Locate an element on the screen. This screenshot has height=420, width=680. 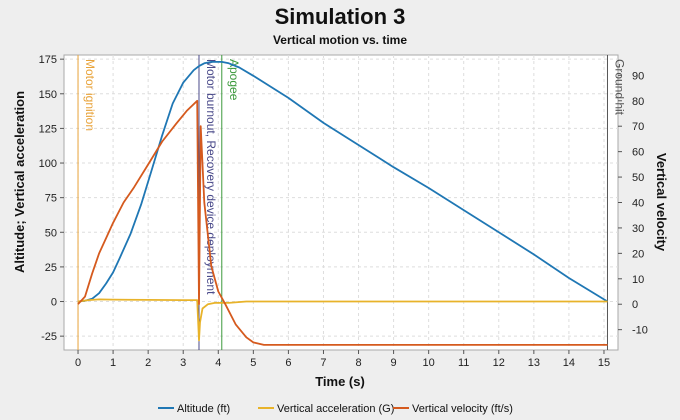
y-left-tick-label: 150 is located at coordinates (48, 95).